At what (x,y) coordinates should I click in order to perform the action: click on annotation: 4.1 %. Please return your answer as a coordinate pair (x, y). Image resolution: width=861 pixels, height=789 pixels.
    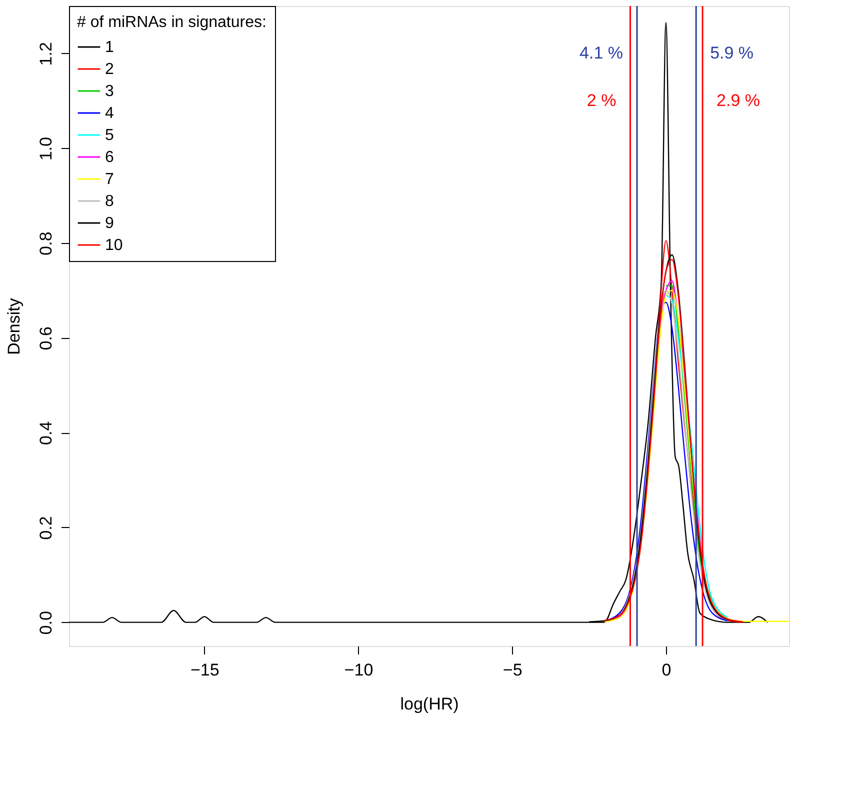
    Looking at the image, I should click on (601, 52).